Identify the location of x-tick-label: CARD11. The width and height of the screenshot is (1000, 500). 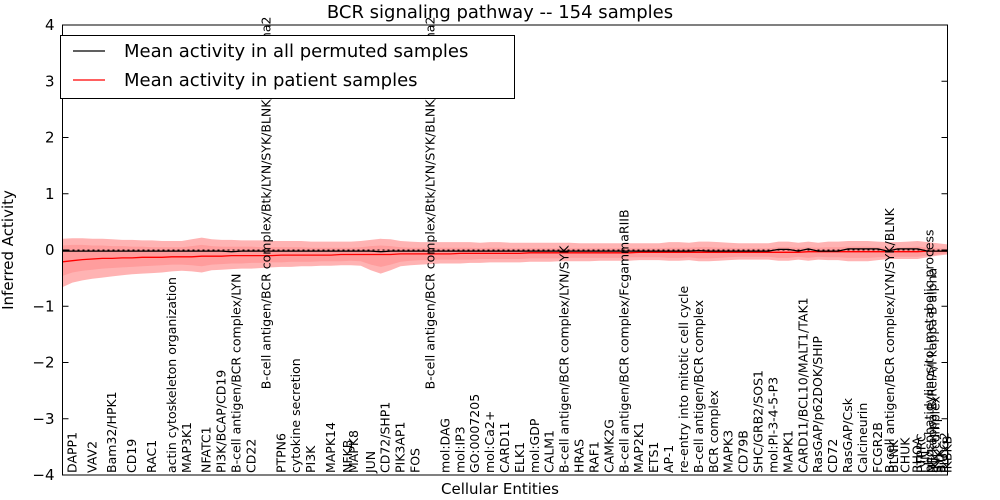
(504, 448).